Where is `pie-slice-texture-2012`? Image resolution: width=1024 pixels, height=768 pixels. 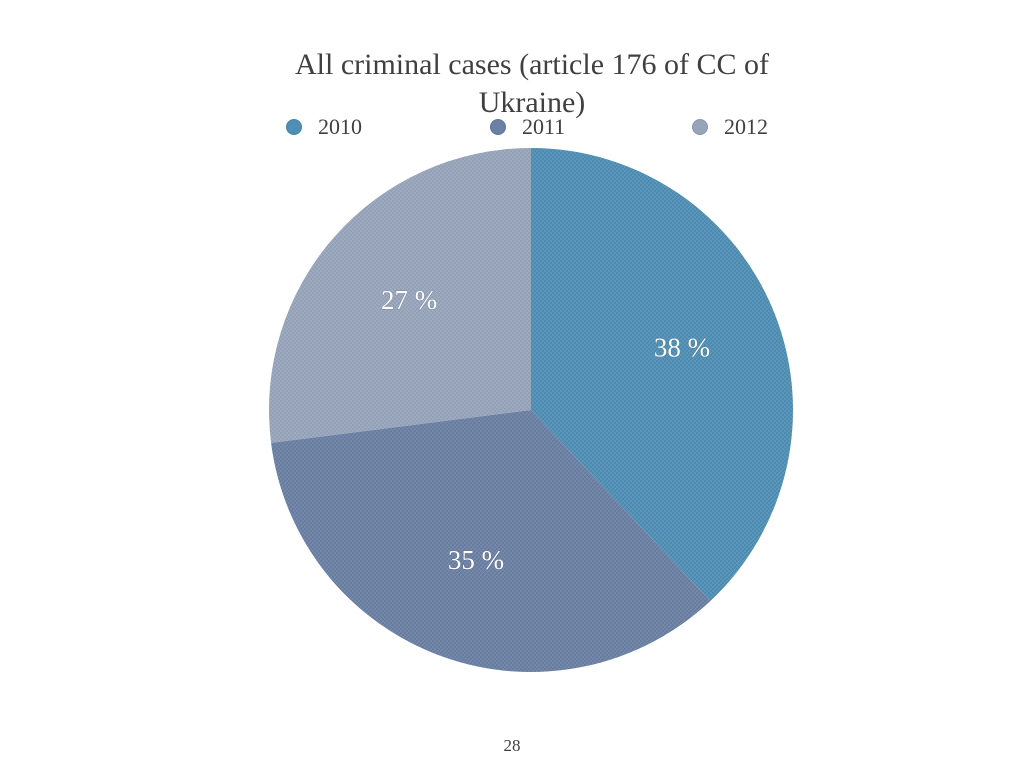
pie-slice-texture-2012 is located at coordinates (400, 295).